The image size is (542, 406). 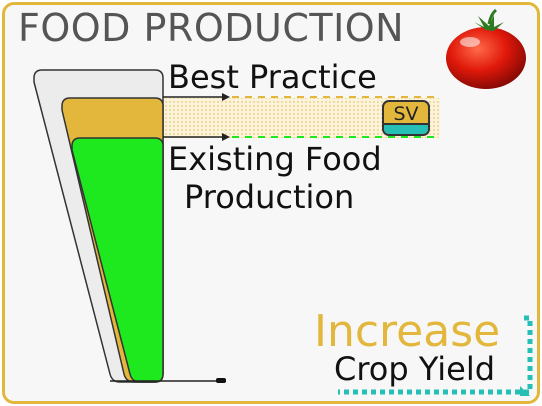 What do you see at coordinates (211, 28) in the screenshot?
I see `page-title: FOOD PRODUCTION` at bounding box center [211, 28].